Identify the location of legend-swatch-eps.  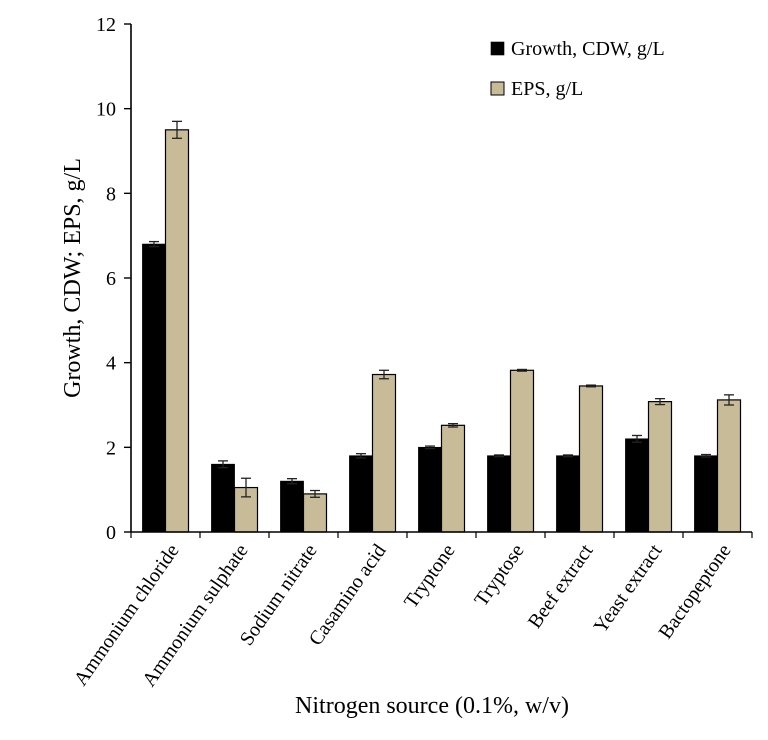
(497, 88).